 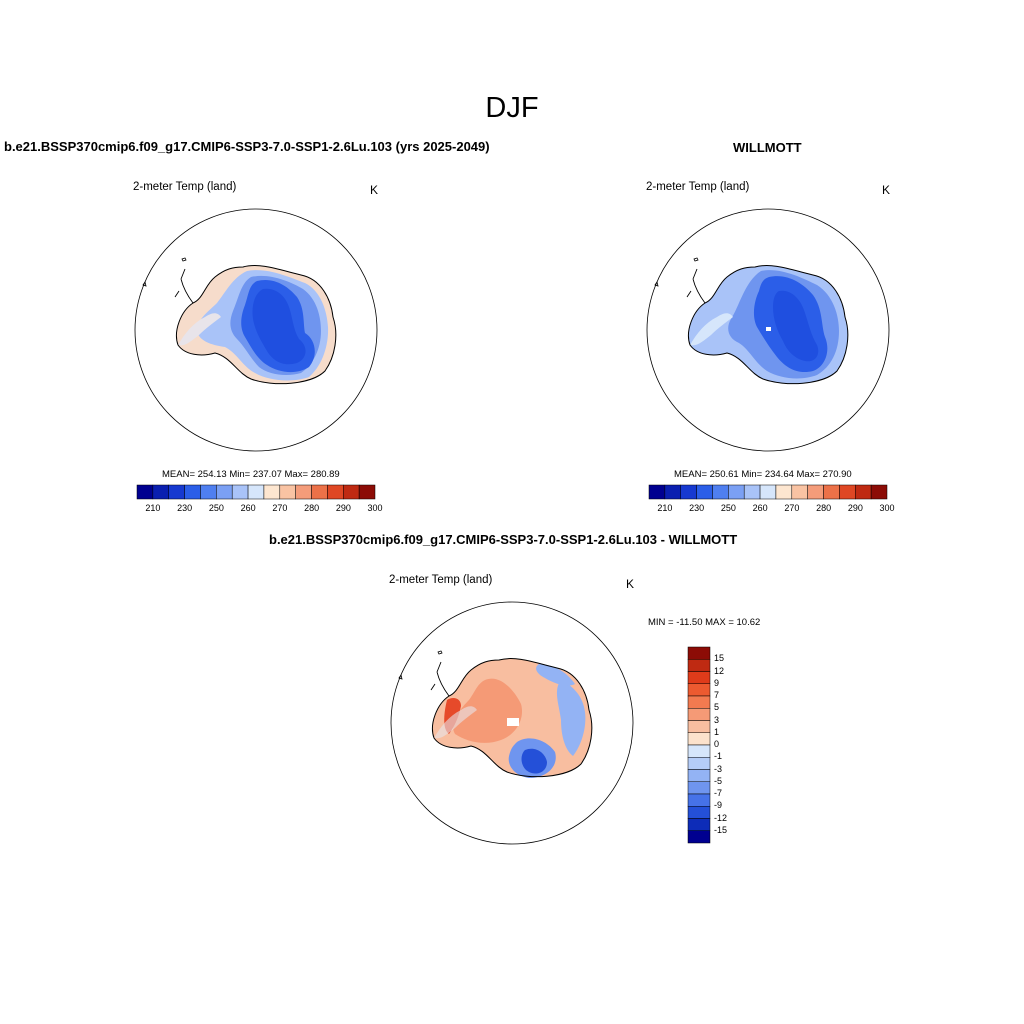 I want to click on diff-land-white-patch, so click(x=513, y=722).